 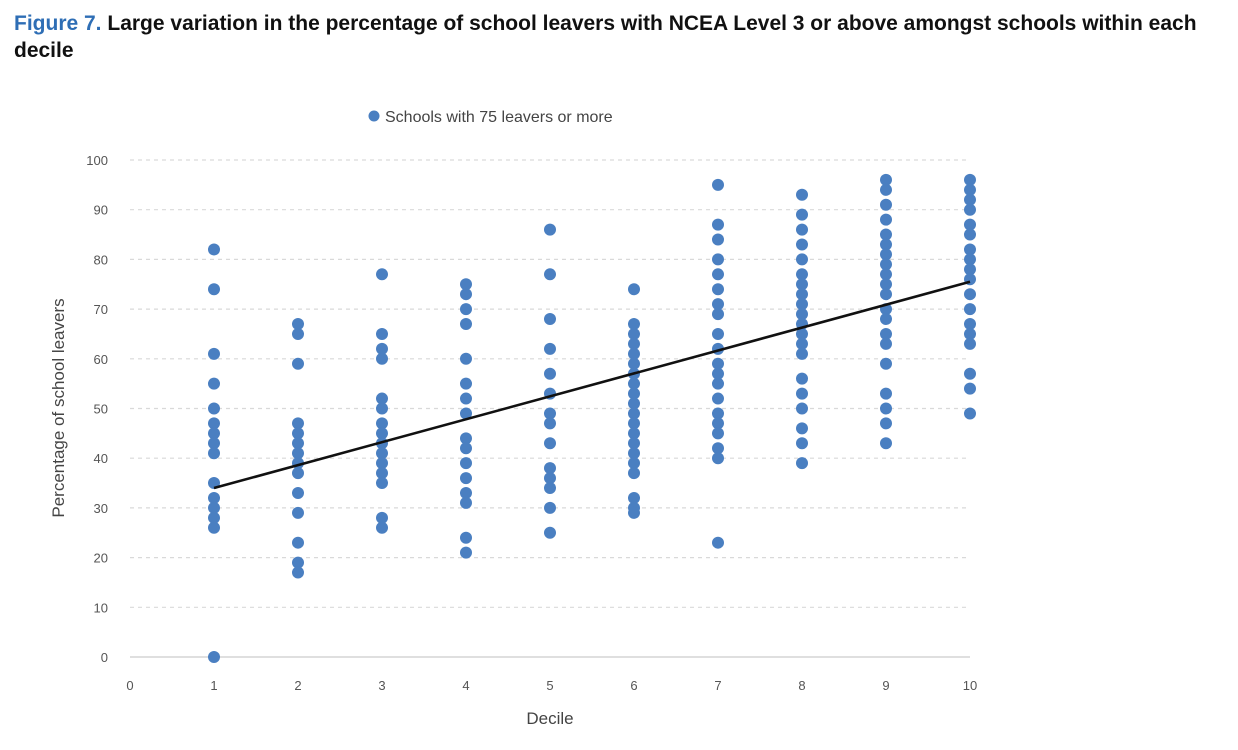 I want to click on x-tick-labels: 0 1 2 3 4 5 6 7 8 9 10, so click(x=551, y=685).